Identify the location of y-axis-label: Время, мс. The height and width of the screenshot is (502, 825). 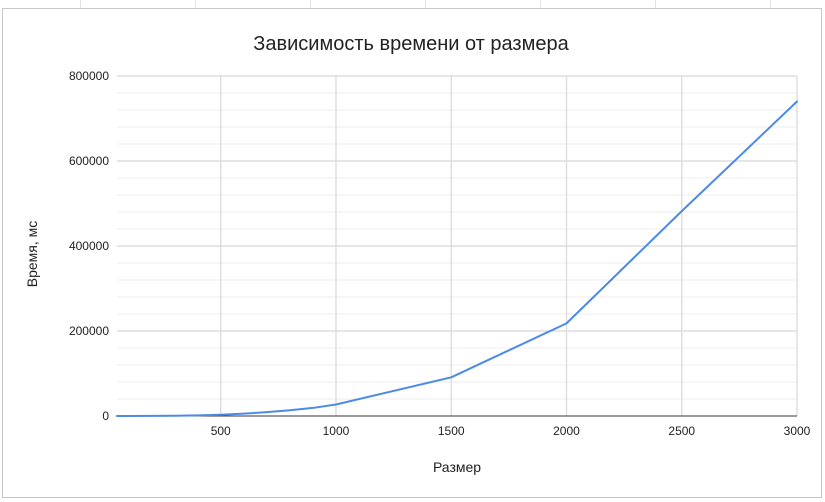
(32, 254).